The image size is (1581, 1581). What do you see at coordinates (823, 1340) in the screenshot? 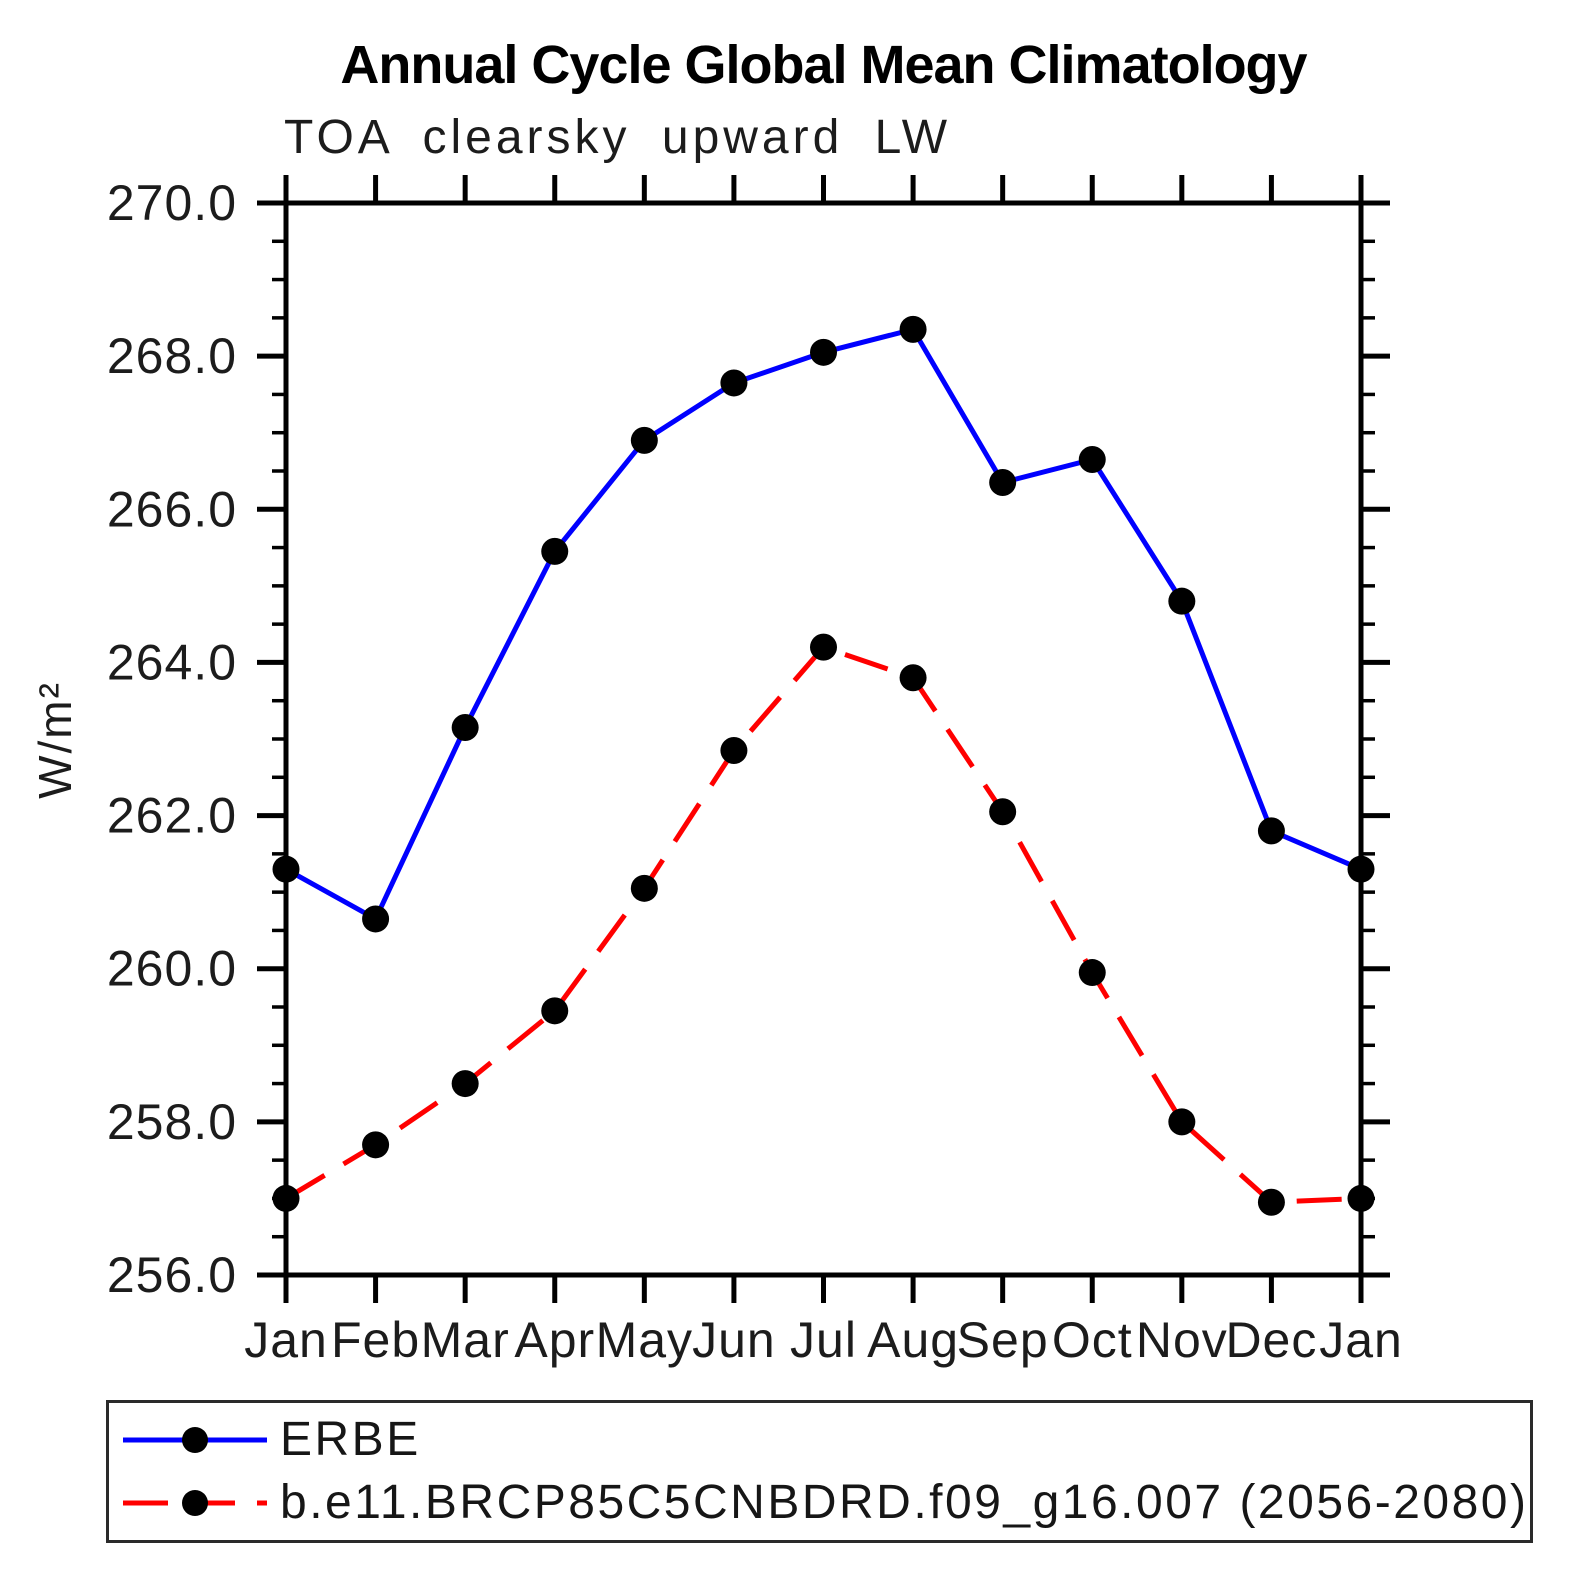
I see `x-tick-label: Jul` at bounding box center [823, 1340].